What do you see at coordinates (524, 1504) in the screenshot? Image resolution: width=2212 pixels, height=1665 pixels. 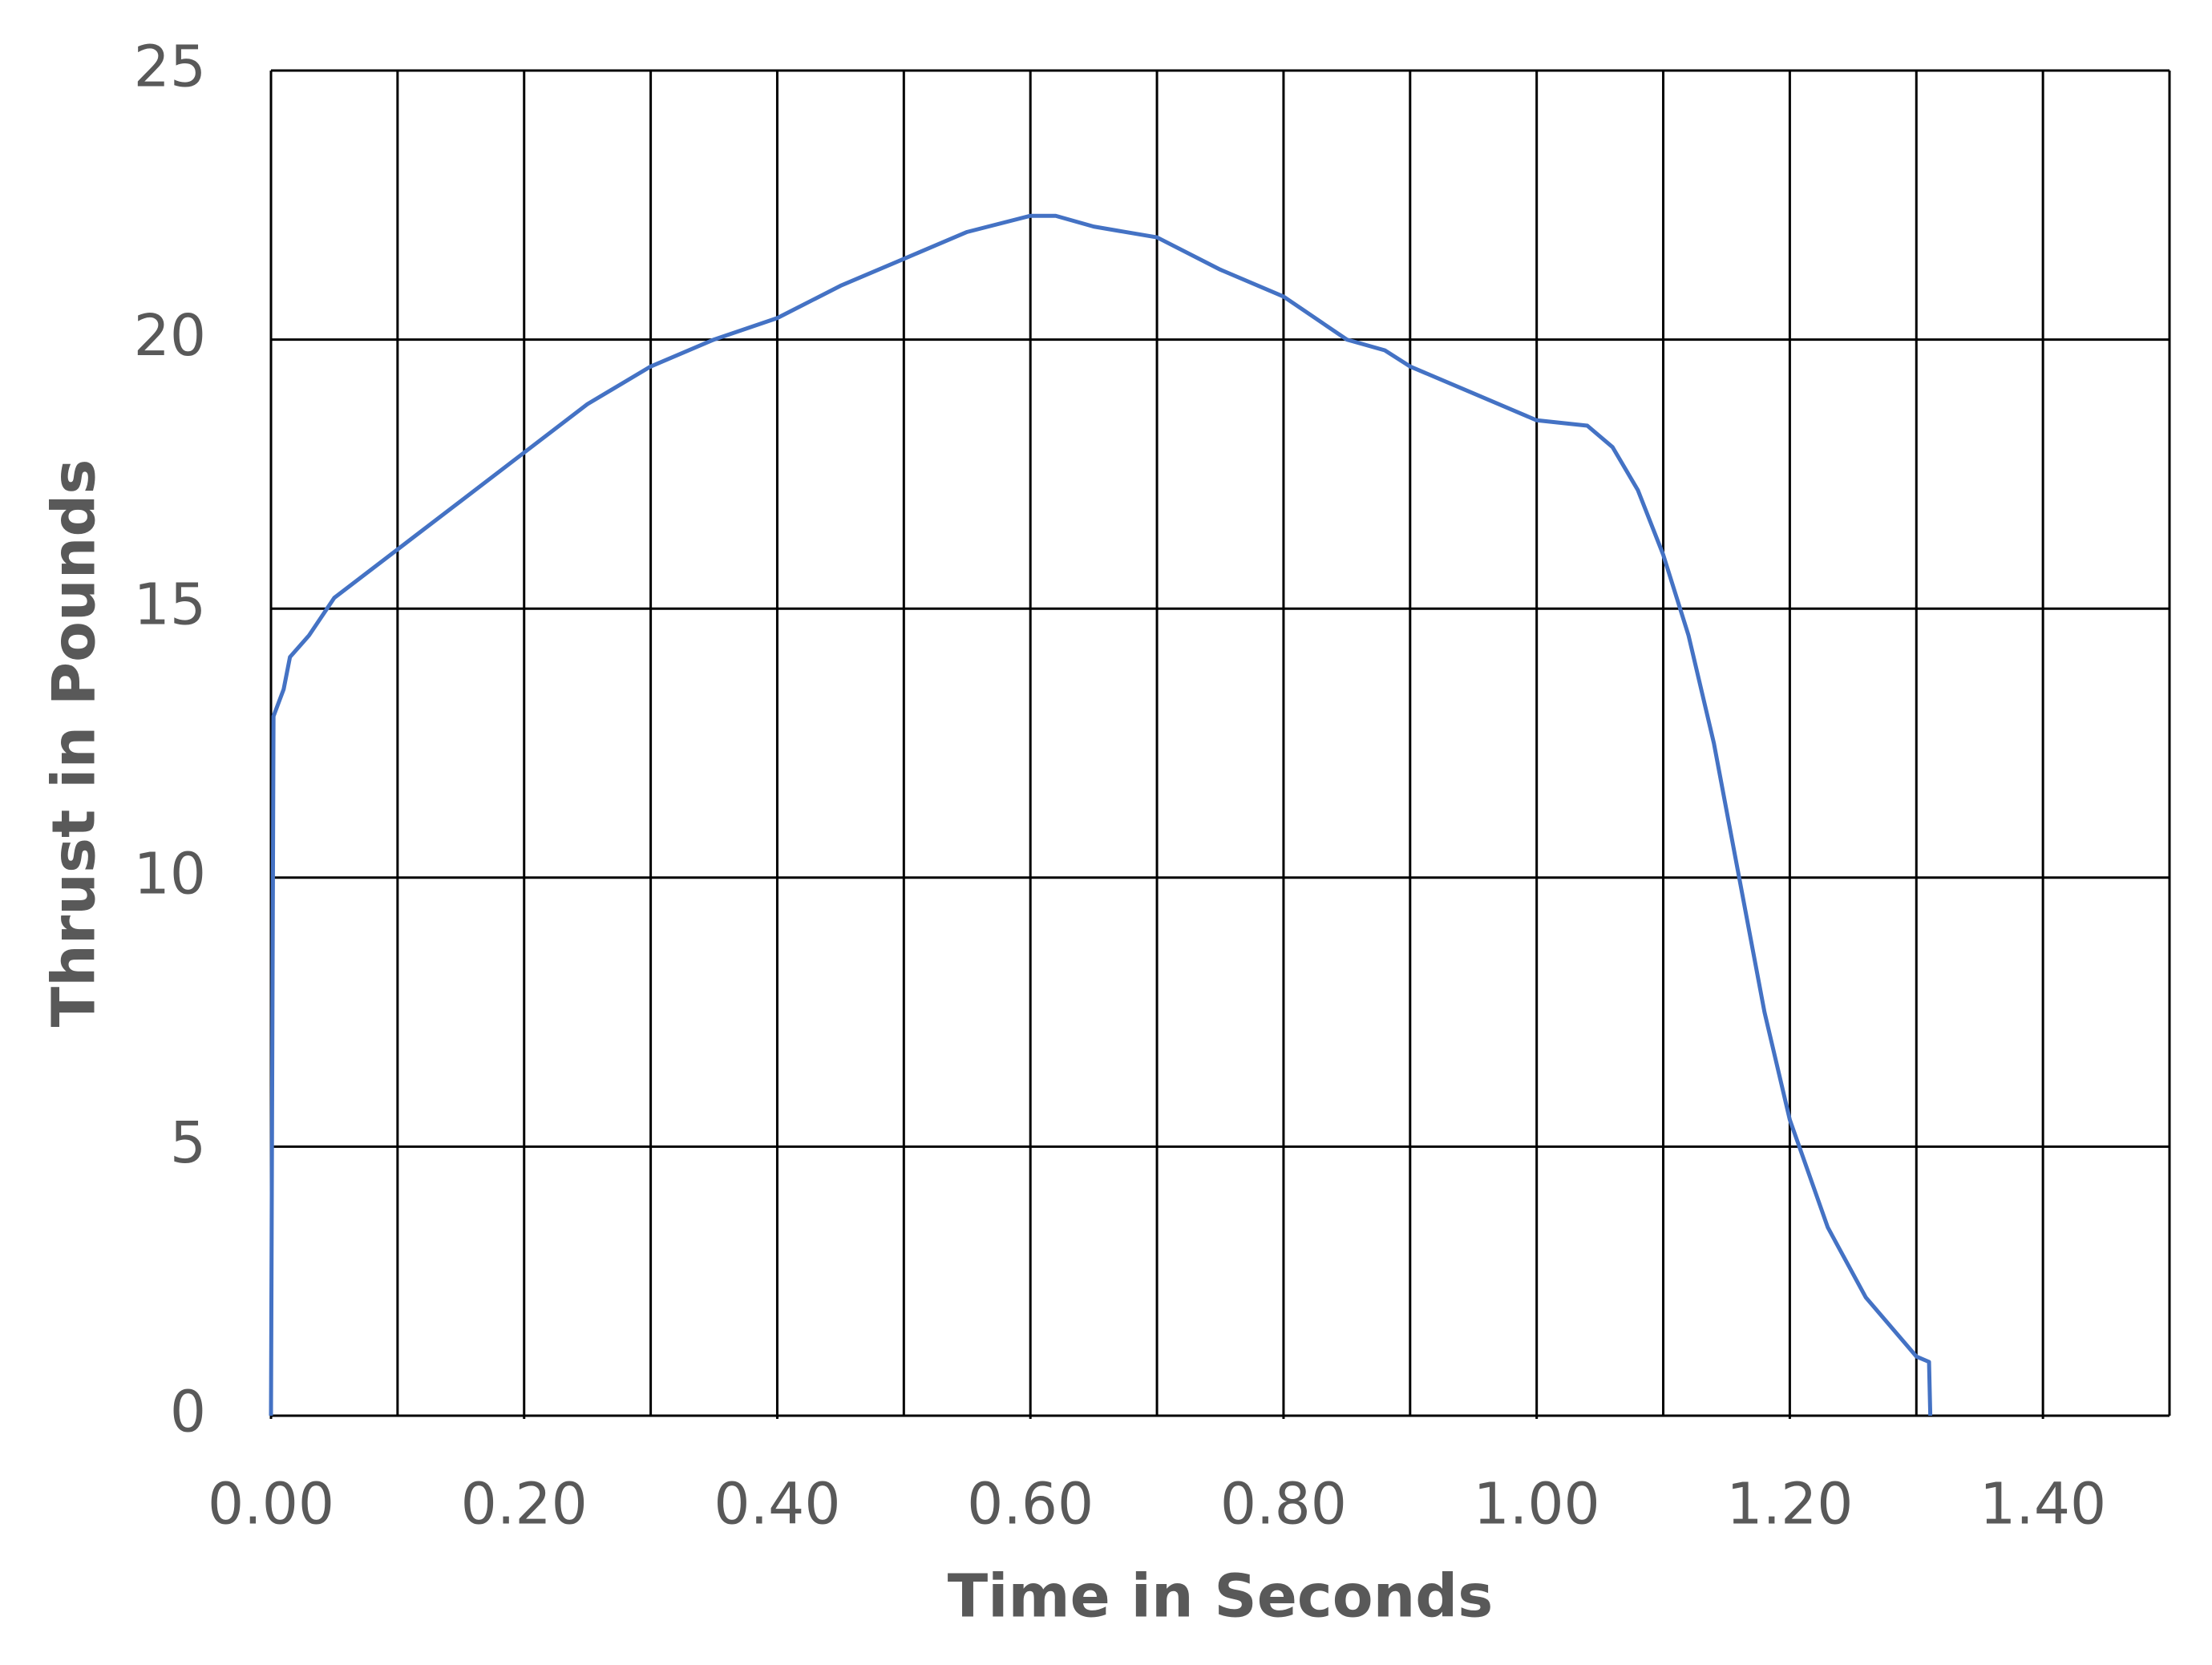 I see `x-tick-label: 0.20` at bounding box center [524, 1504].